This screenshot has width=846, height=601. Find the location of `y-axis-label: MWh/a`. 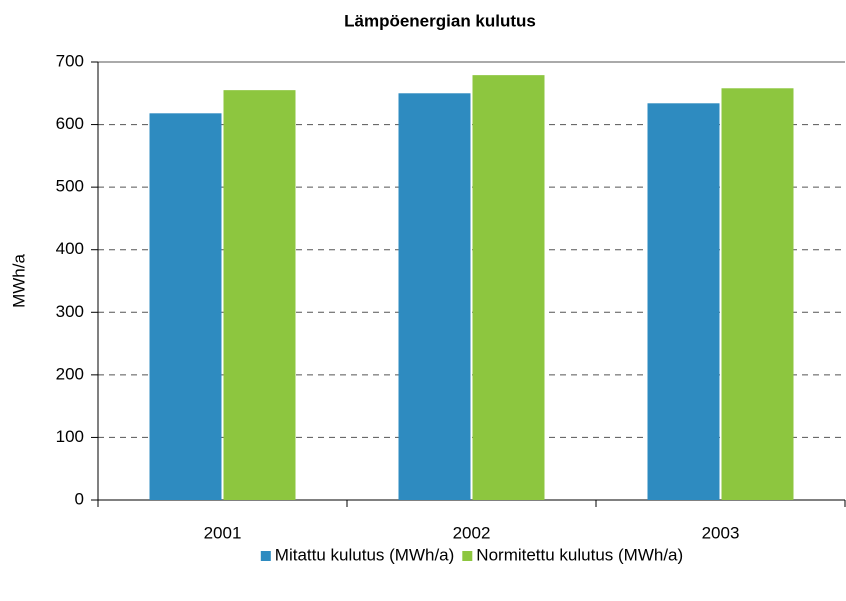

y-axis-label: MWh/a is located at coordinates (18, 281).